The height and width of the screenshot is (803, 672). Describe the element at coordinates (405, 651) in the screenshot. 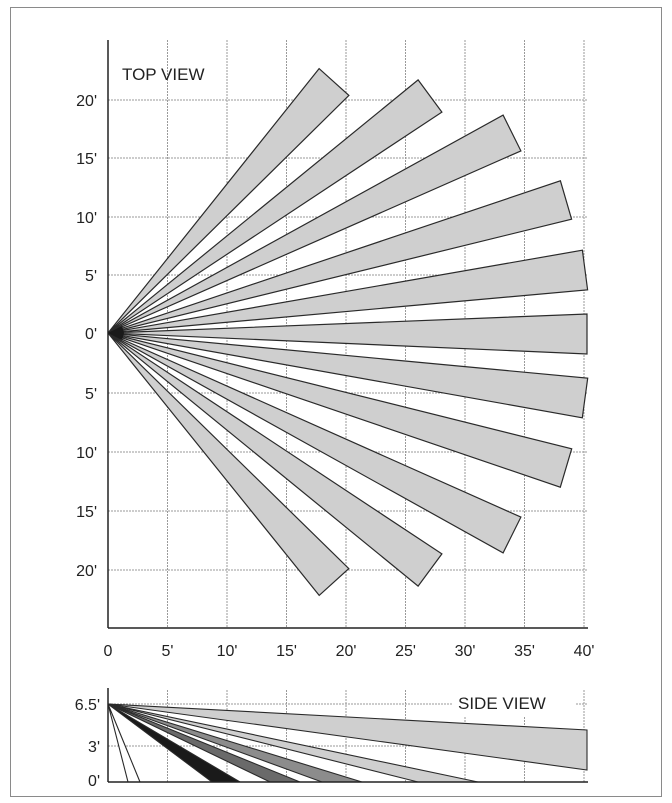

I see `top-x-tick-label: 25'` at that location.